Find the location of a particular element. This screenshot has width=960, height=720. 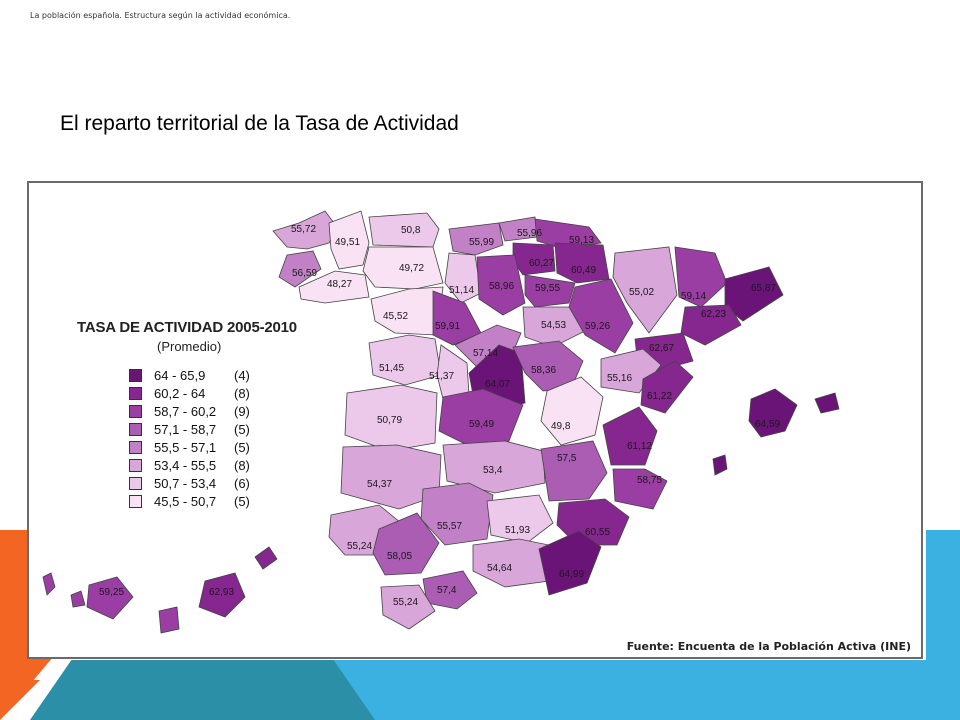

province-value-label: 58,05 is located at coordinates (399, 556).